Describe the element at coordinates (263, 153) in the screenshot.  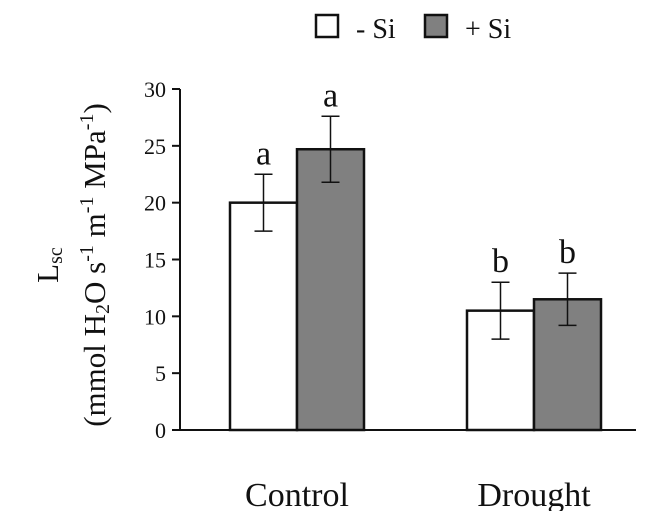
I see `significance-label-control-series-0: a` at that location.